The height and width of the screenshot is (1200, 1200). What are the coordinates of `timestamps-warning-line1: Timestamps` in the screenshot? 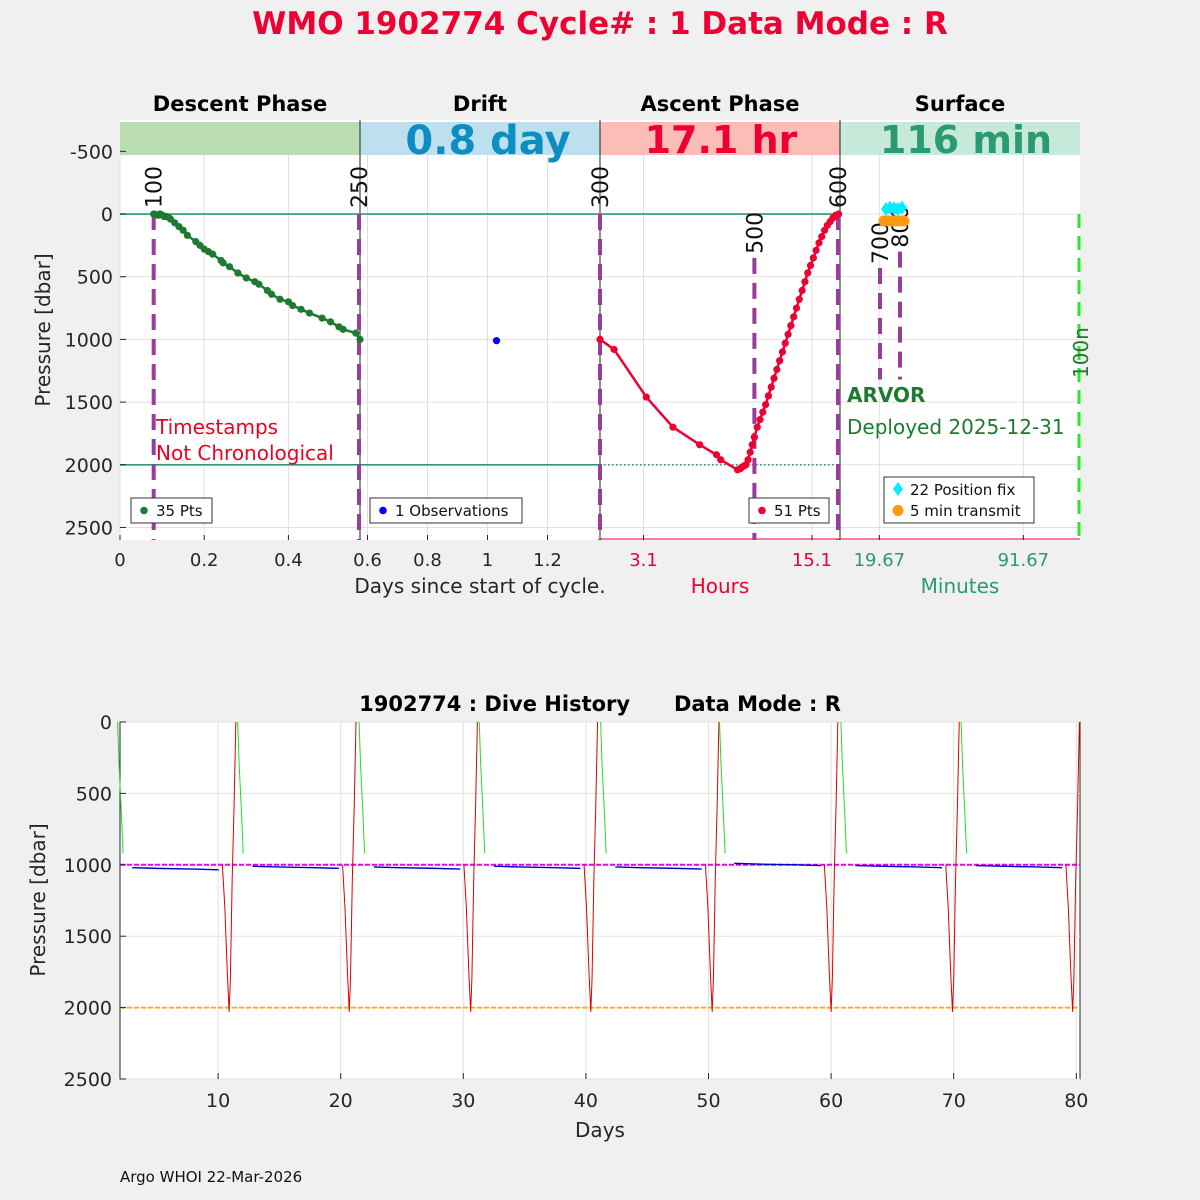 It's located at (216, 427).